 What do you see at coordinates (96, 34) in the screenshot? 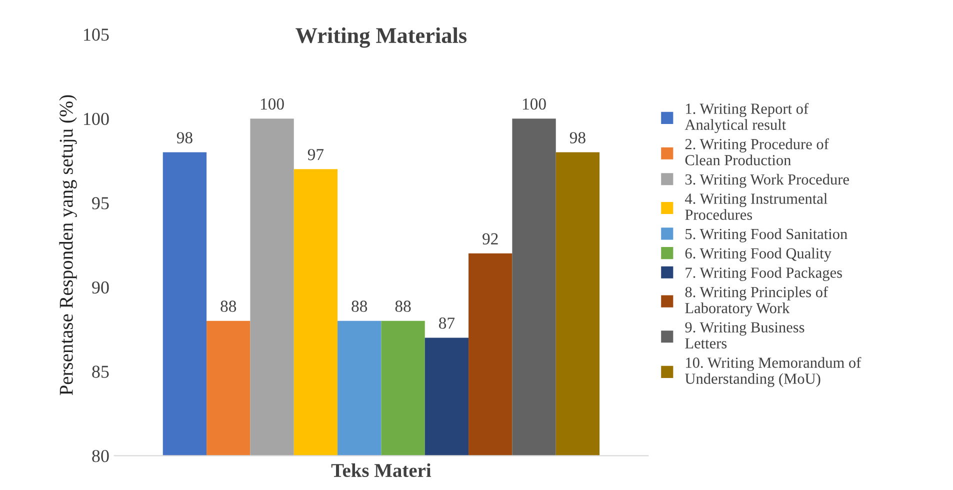
I see `y-tick-label: 105` at bounding box center [96, 34].